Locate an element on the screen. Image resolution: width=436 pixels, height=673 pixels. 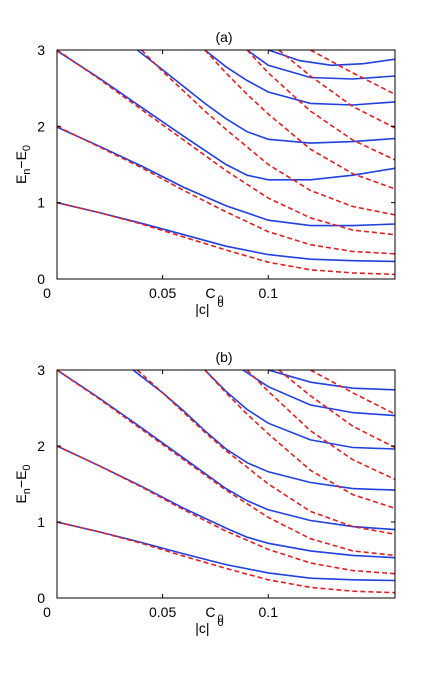
chart-title: (a) is located at coordinates (223, 37).